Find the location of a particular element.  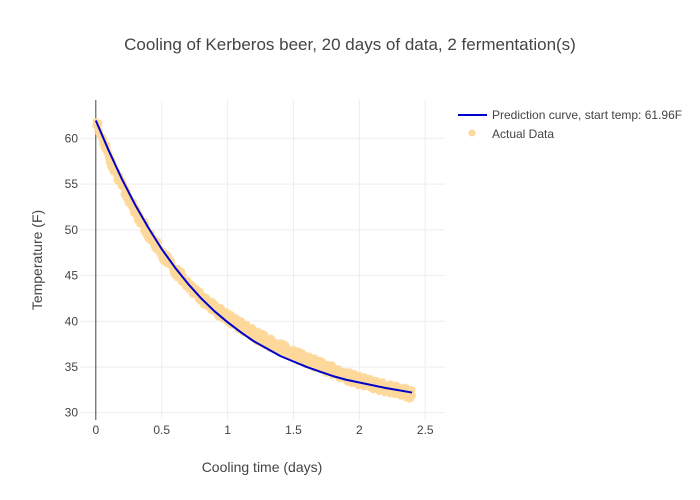

legend-label-prediction: Prediction curve, start temp: 61.96F is located at coordinates (587, 115).